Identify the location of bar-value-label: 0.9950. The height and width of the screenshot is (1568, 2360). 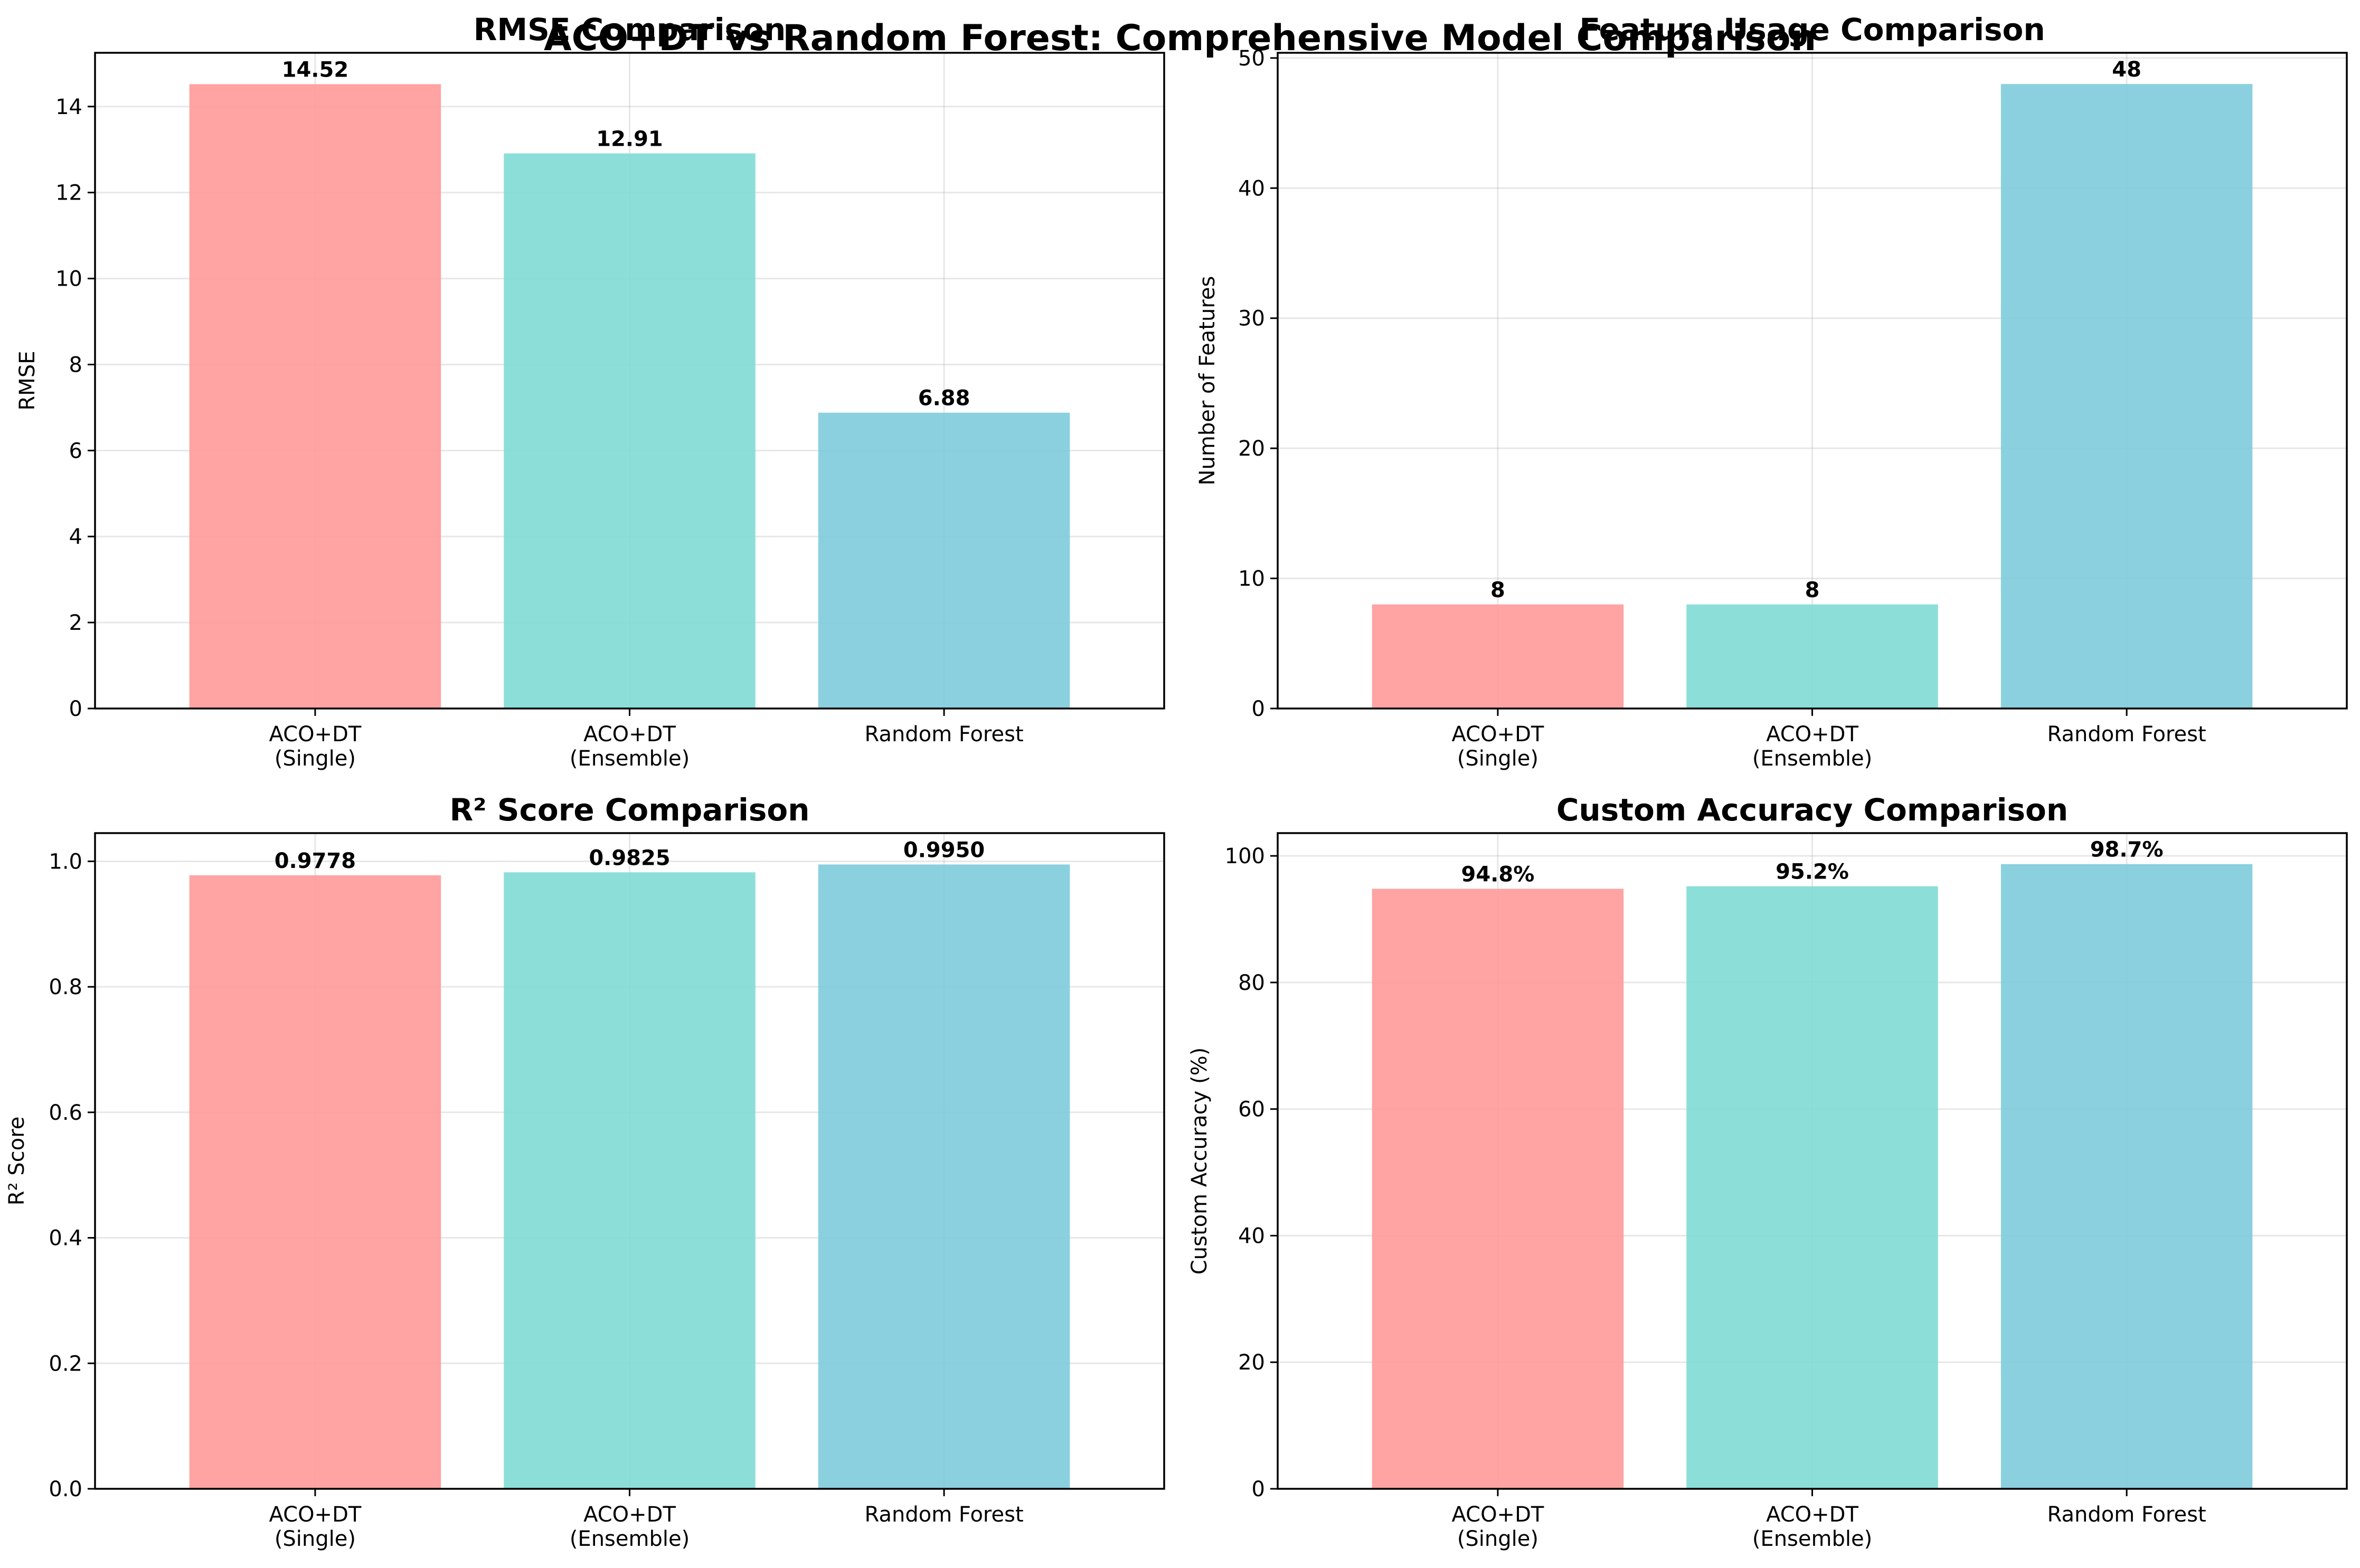
(944, 850).